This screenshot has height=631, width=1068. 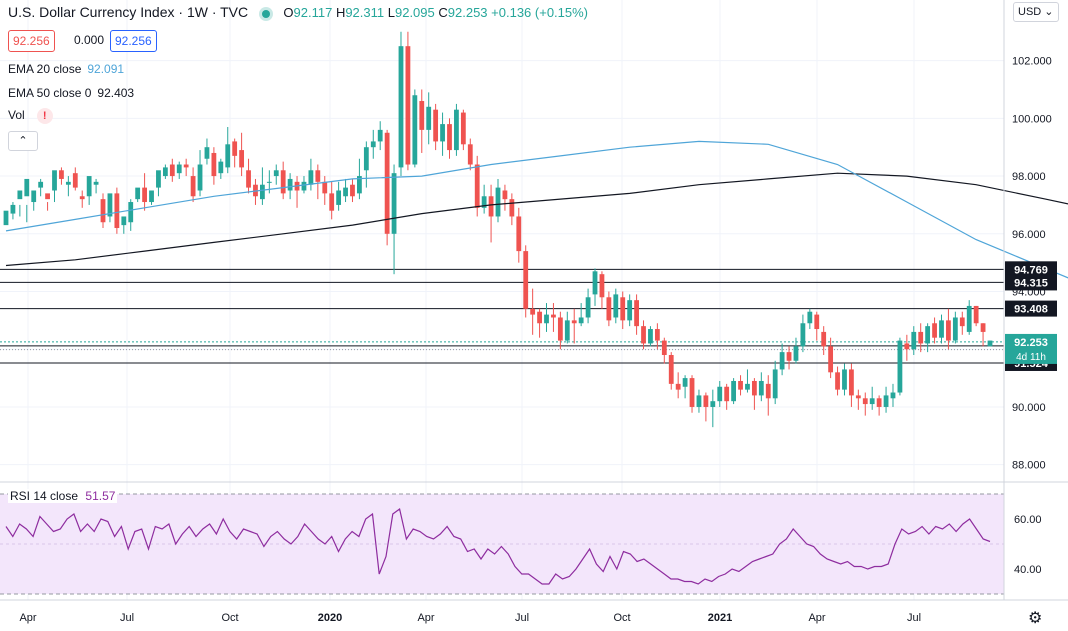 What do you see at coordinates (63, 496) in the screenshot?
I see `rsi-legend: RSI 14 close 51.57` at bounding box center [63, 496].